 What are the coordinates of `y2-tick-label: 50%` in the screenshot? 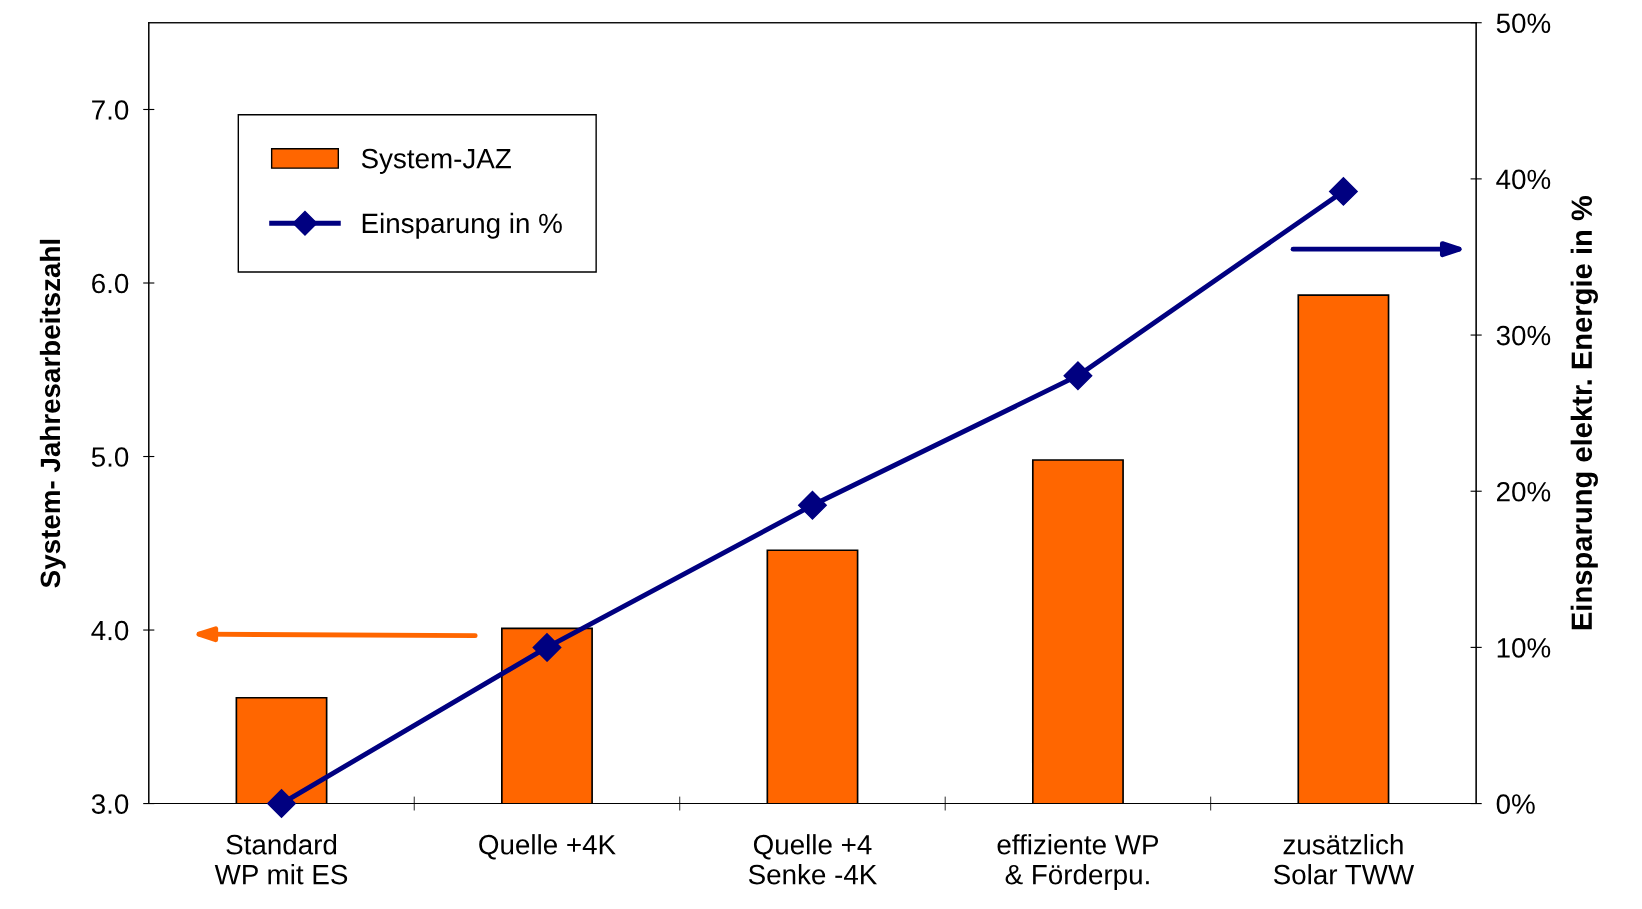 It's located at (1523, 23).